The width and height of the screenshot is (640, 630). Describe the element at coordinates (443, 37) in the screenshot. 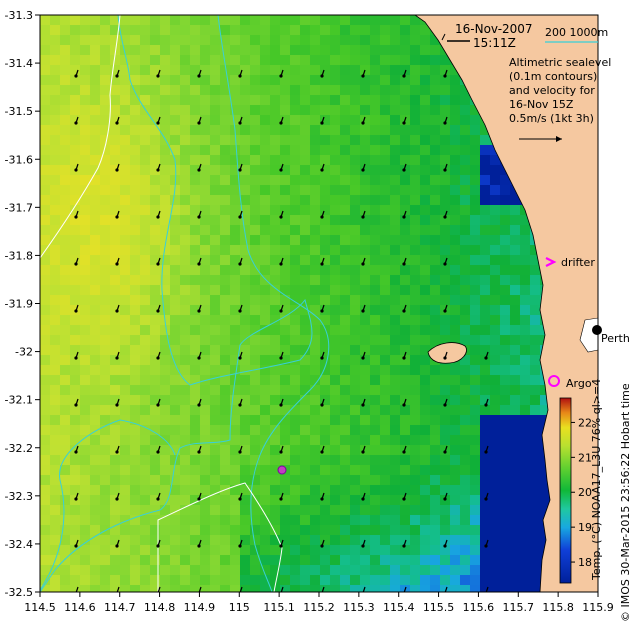

I see `date-pointer` at that location.